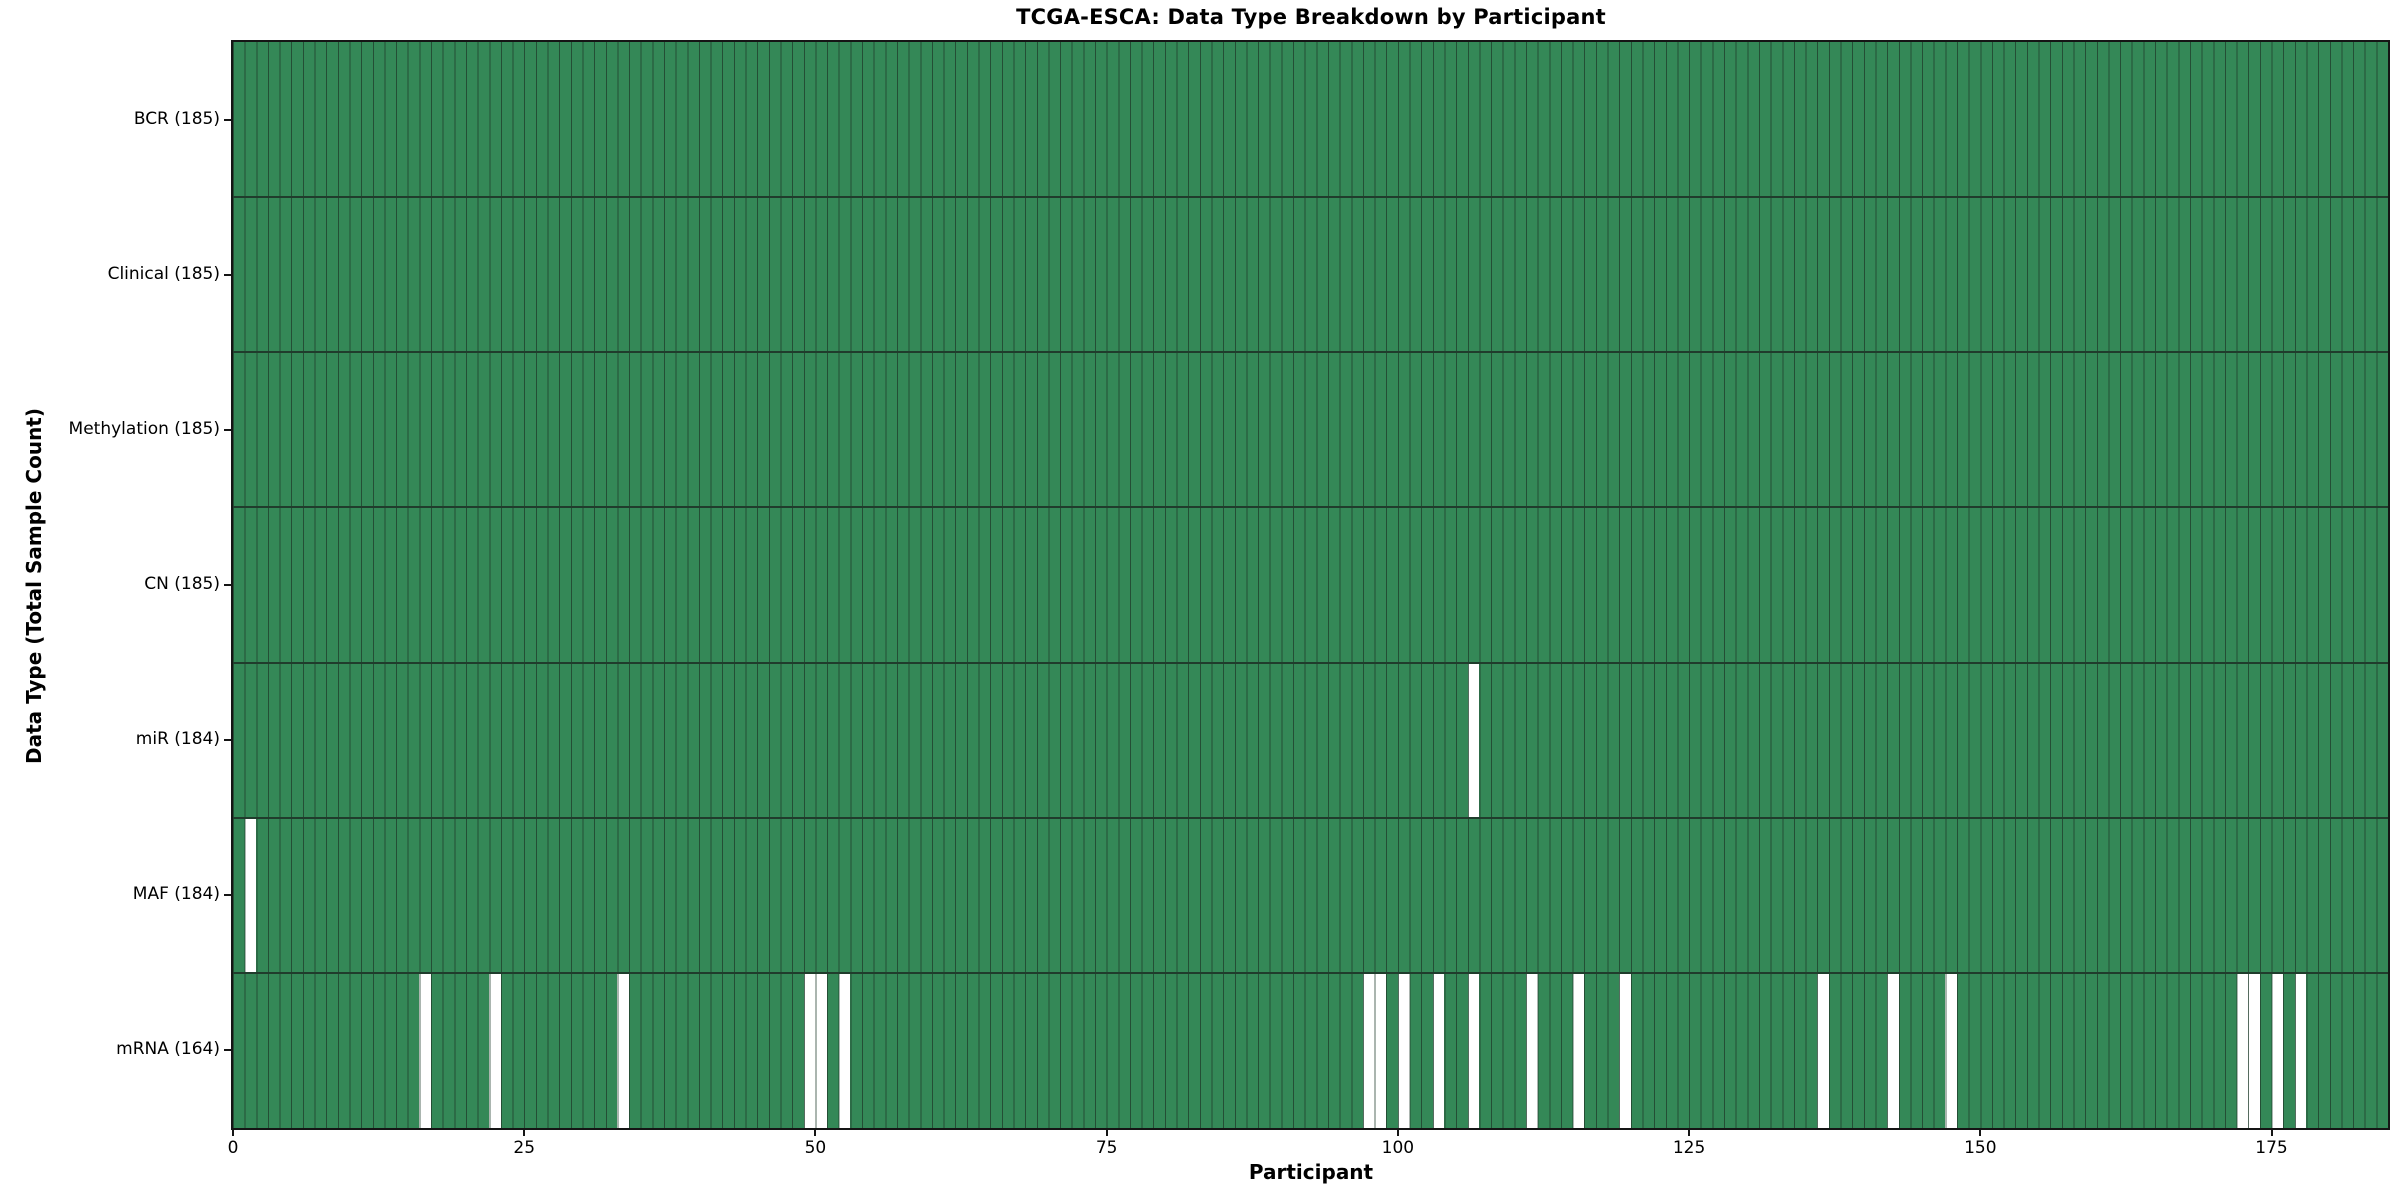 Image resolution: width=2400 pixels, height=1200 pixels. I want to click on x-tick-label-125: 125, so click(1689, 1148).